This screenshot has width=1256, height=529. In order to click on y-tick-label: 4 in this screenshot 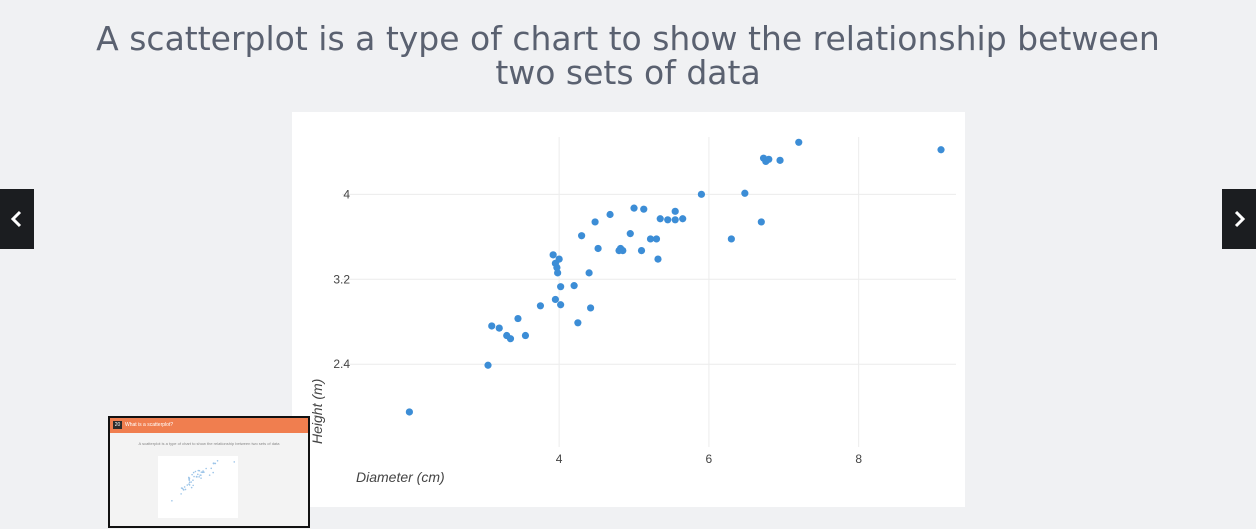, I will do `click(346, 194)`.